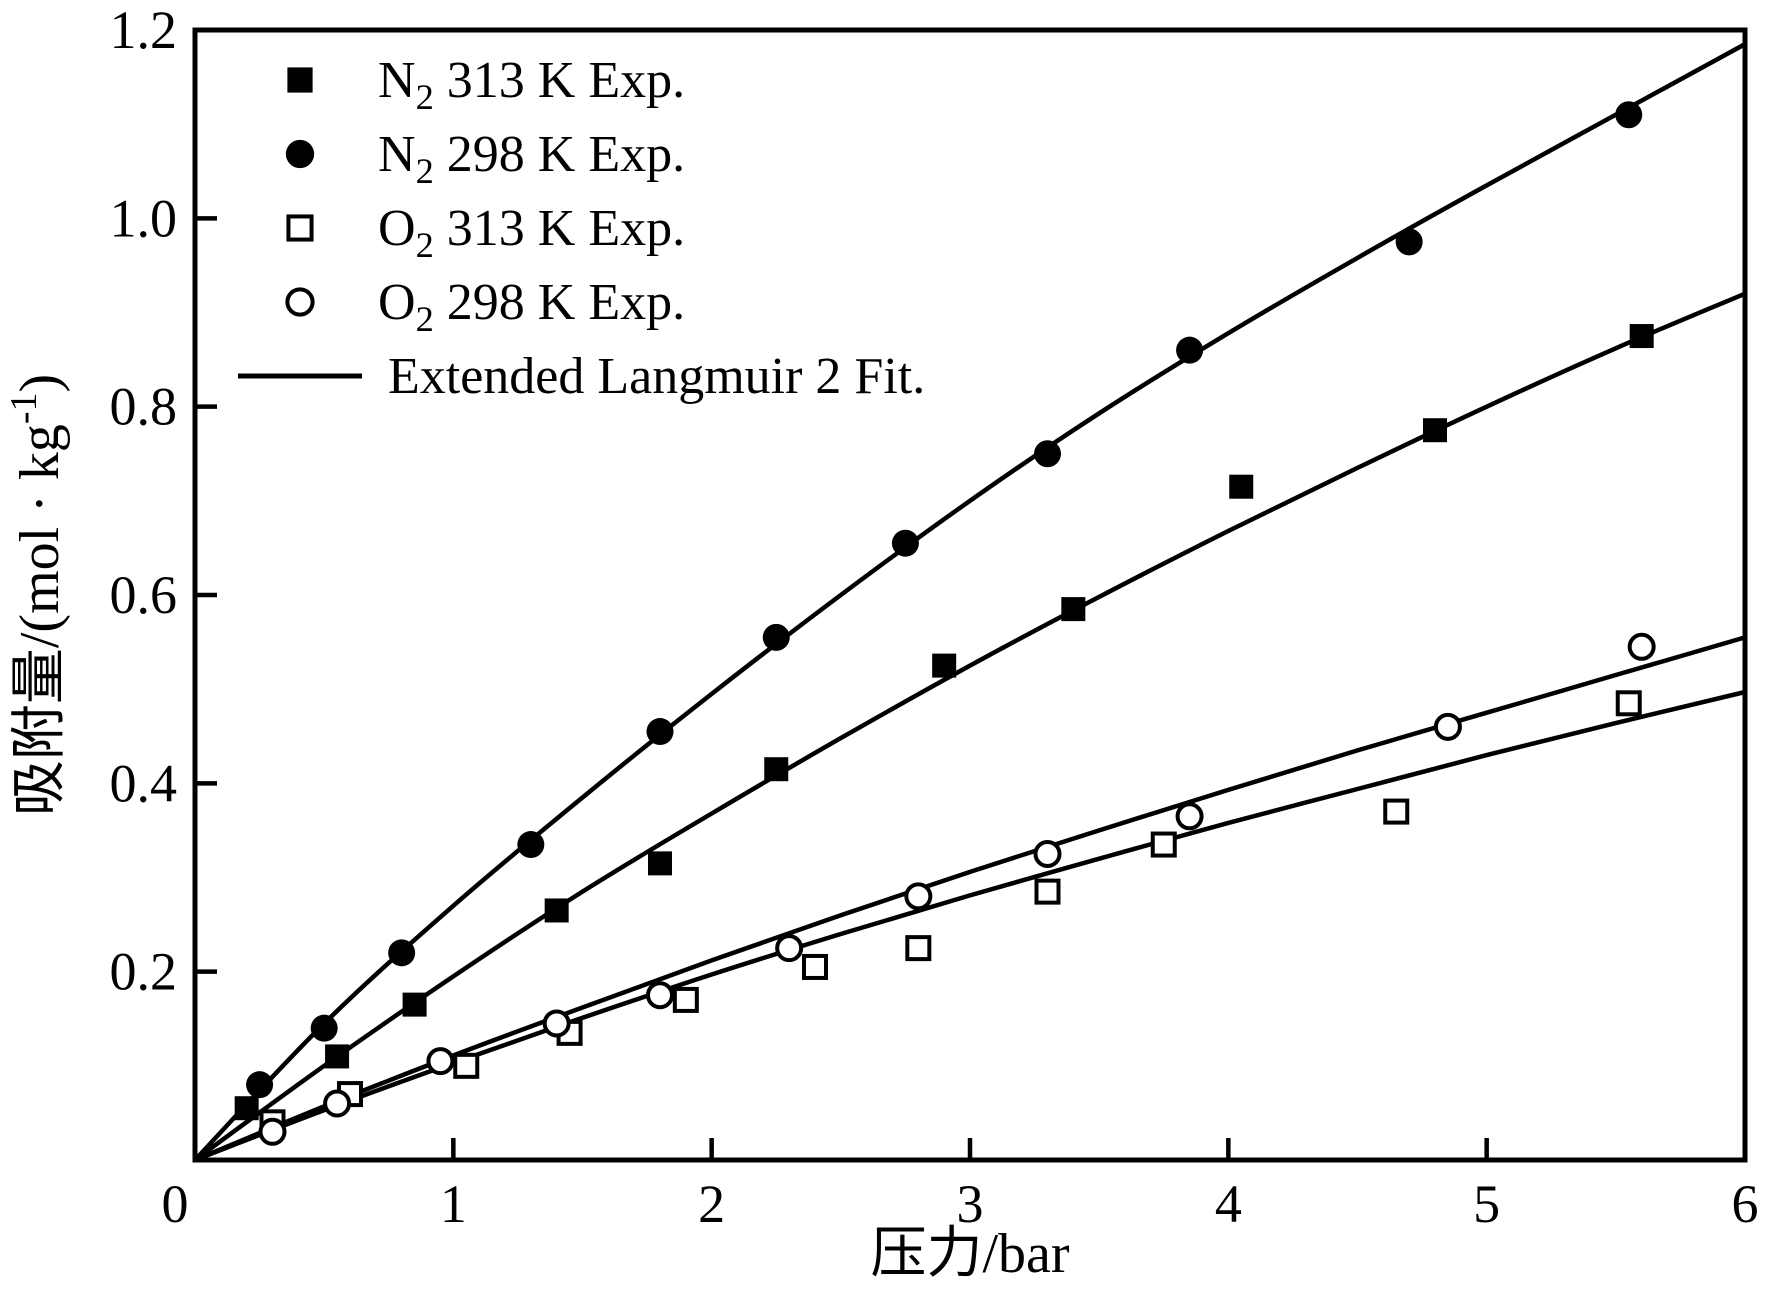  I want to click on x-tick-label: 1, so click(453, 1204).